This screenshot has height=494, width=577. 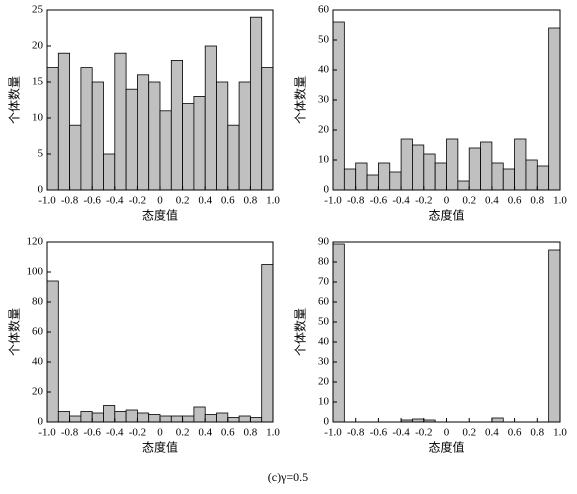 I want to click on y-axis-label: 个体数量, so click(x=14, y=100).